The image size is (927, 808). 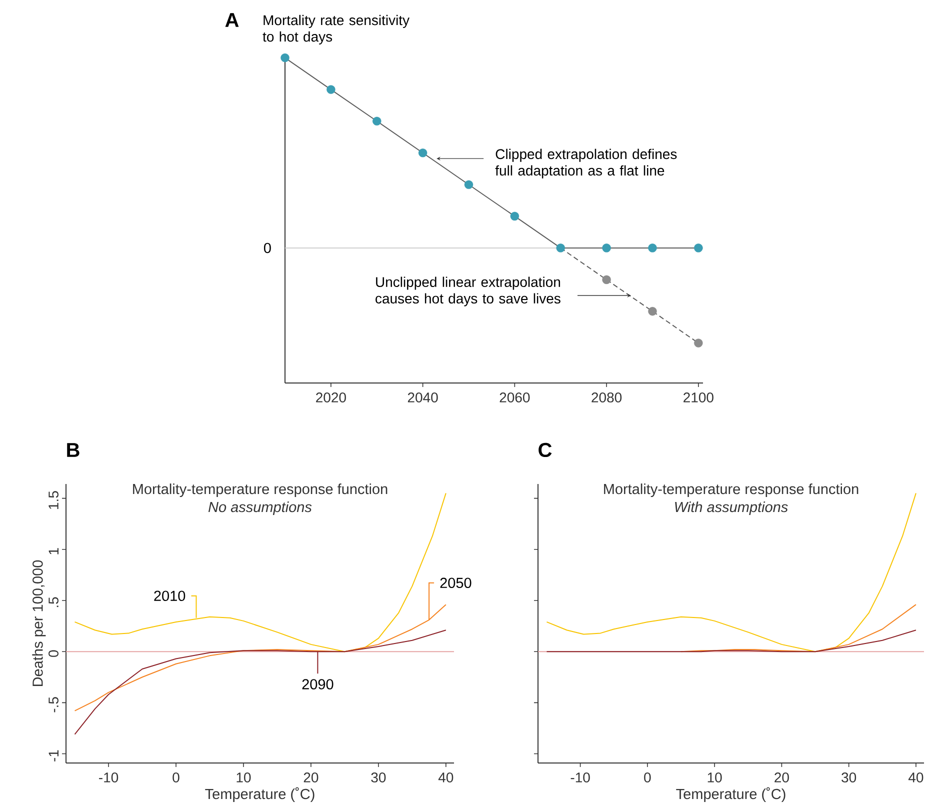 What do you see at coordinates (53, 653) in the screenshot?
I see `y-tick-label: 0` at bounding box center [53, 653].